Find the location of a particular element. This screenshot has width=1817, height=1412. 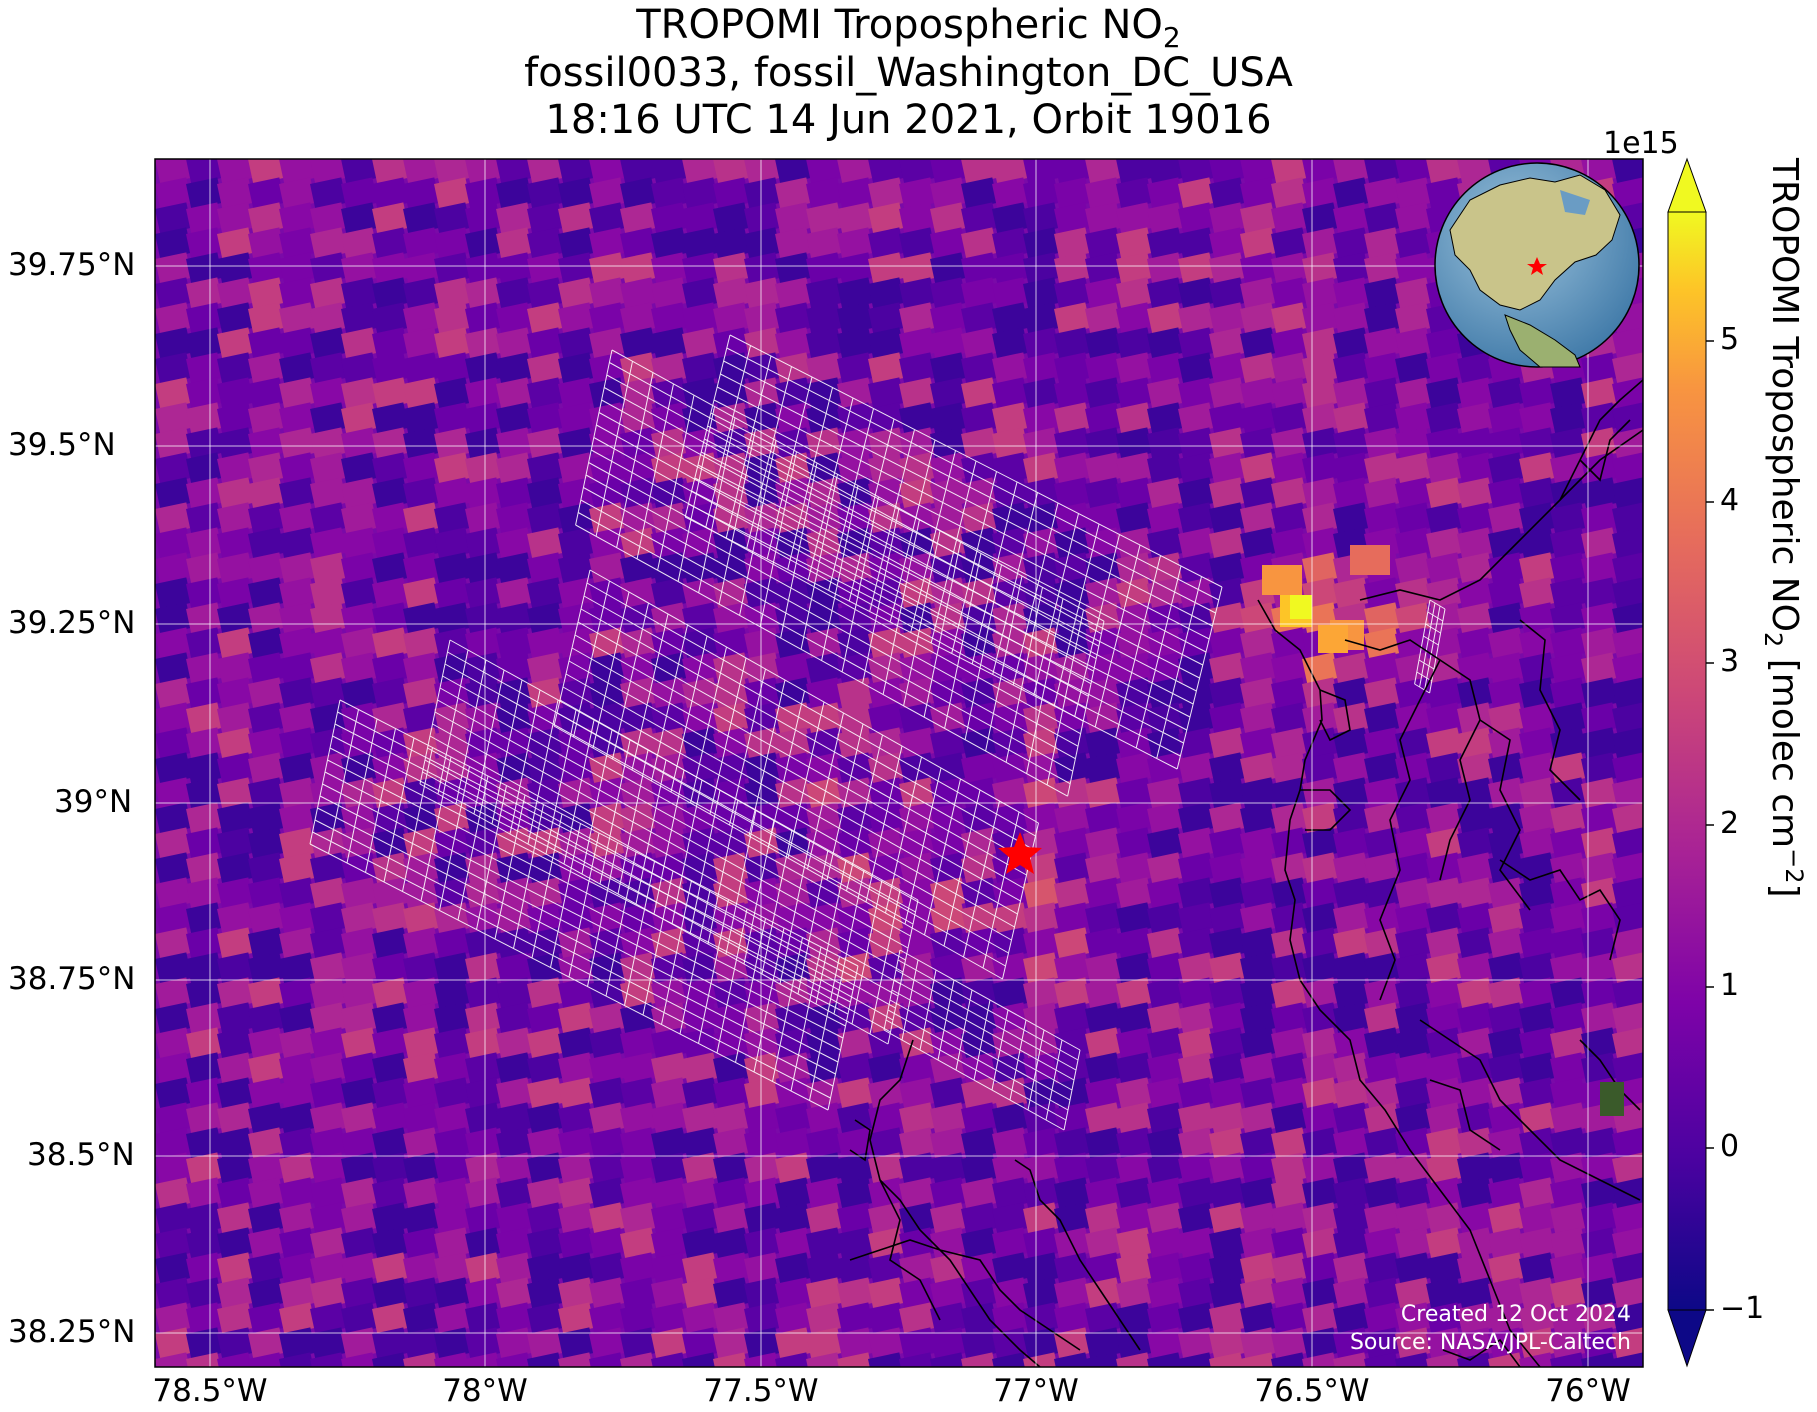

lat-label: 38.5°N is located at coordinates (81, 1155).